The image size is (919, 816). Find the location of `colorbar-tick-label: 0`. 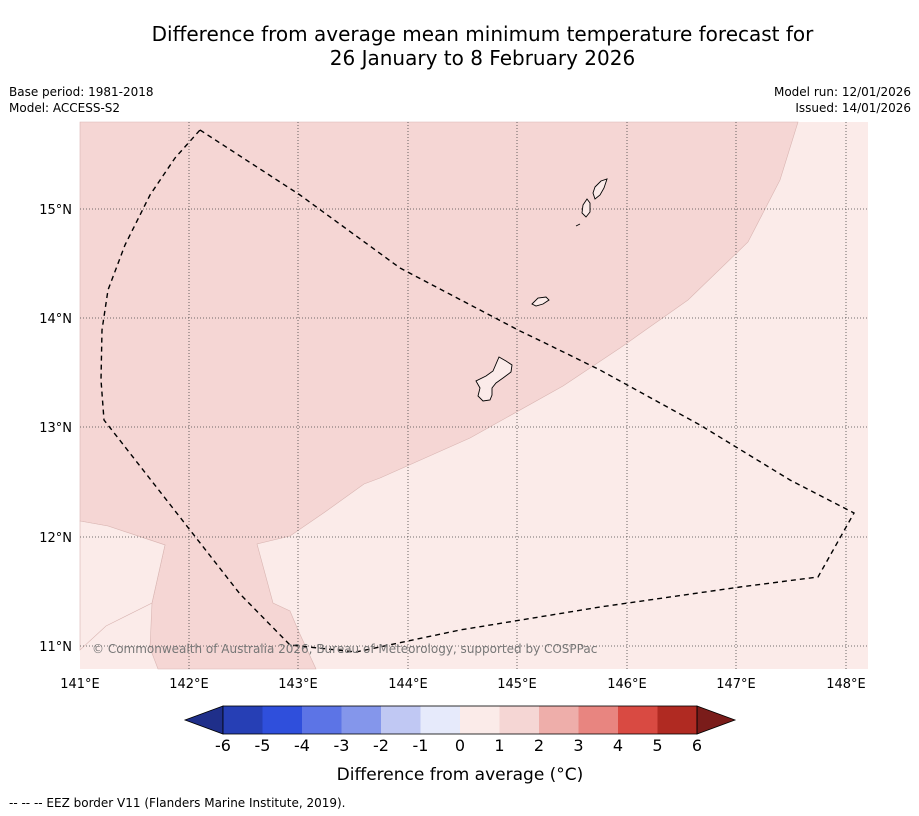

colorbar-tick-label: 0 is located at coordinates (460, 745).